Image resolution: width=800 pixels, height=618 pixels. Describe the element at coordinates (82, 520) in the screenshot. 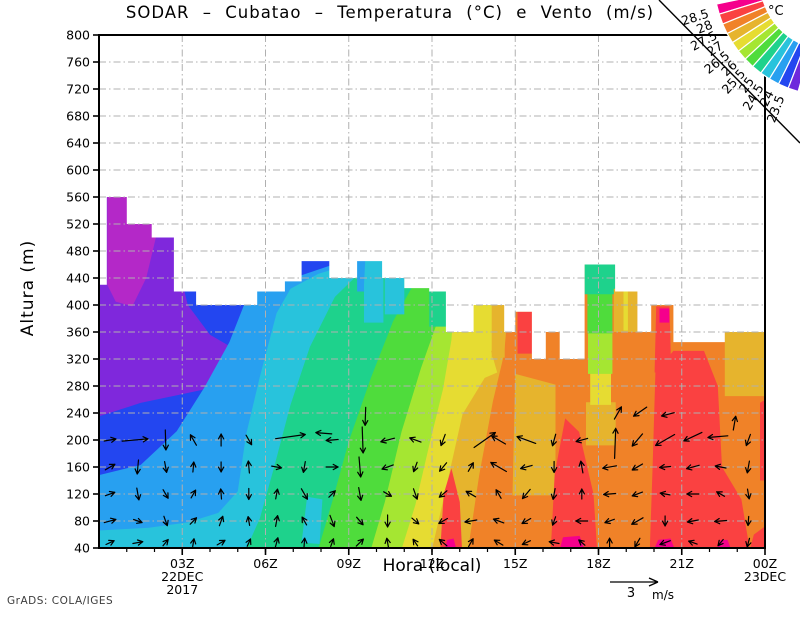

I see `y-tick-label: 80` at that location.